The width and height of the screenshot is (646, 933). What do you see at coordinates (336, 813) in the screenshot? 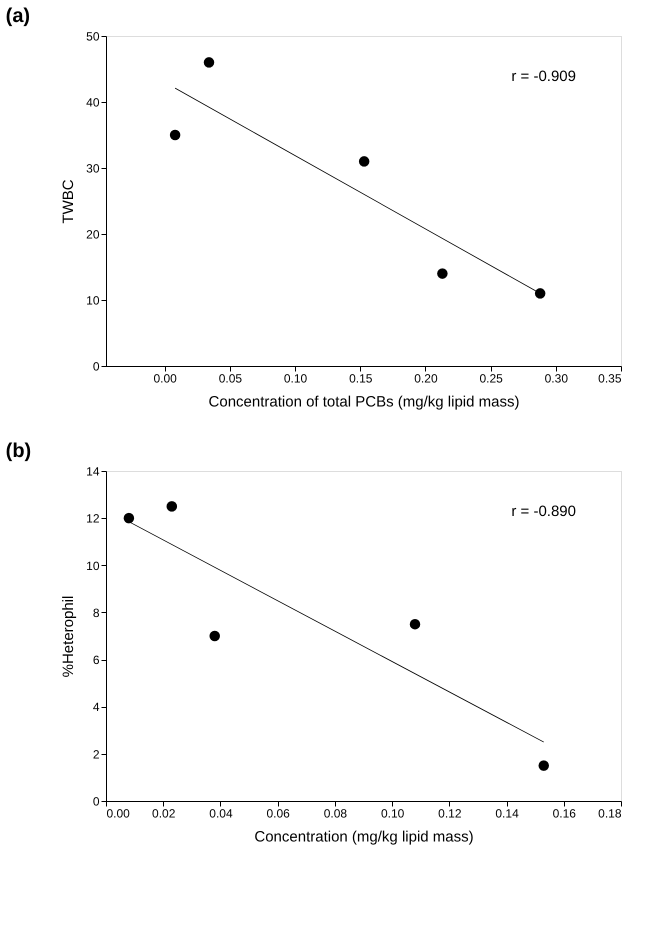
I see `x-tick-label: 0.08` at bounding box center [336, 813].